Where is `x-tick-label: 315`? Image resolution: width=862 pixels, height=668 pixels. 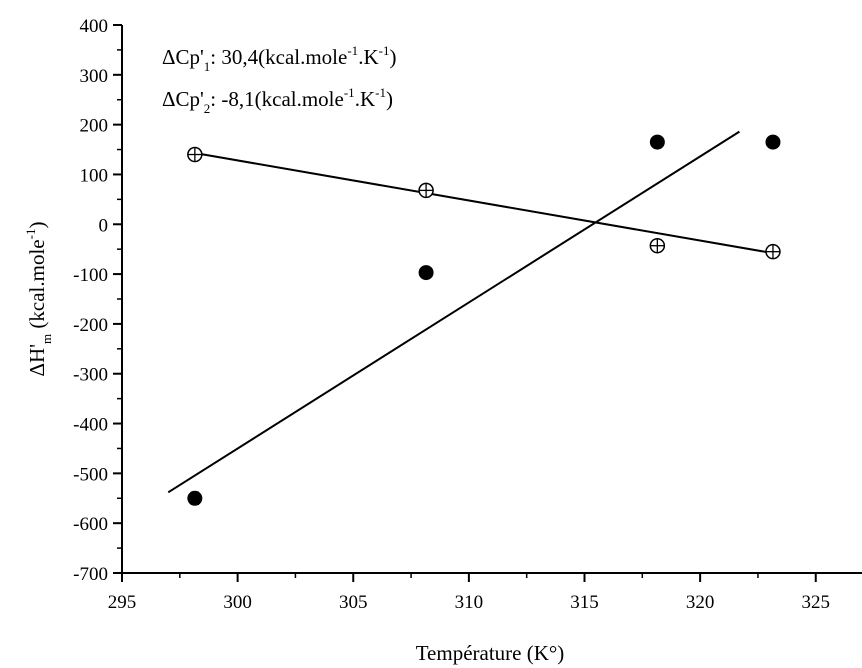
x-tick-label: 315 is located at coordinates (584, 602).